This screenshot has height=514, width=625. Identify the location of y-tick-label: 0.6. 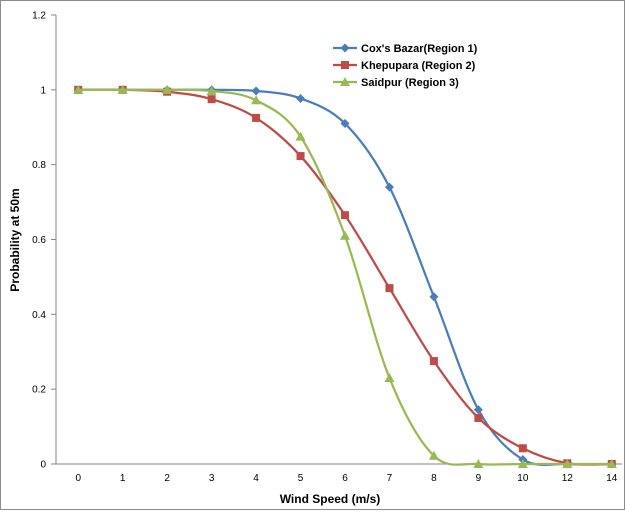
(39, 240).